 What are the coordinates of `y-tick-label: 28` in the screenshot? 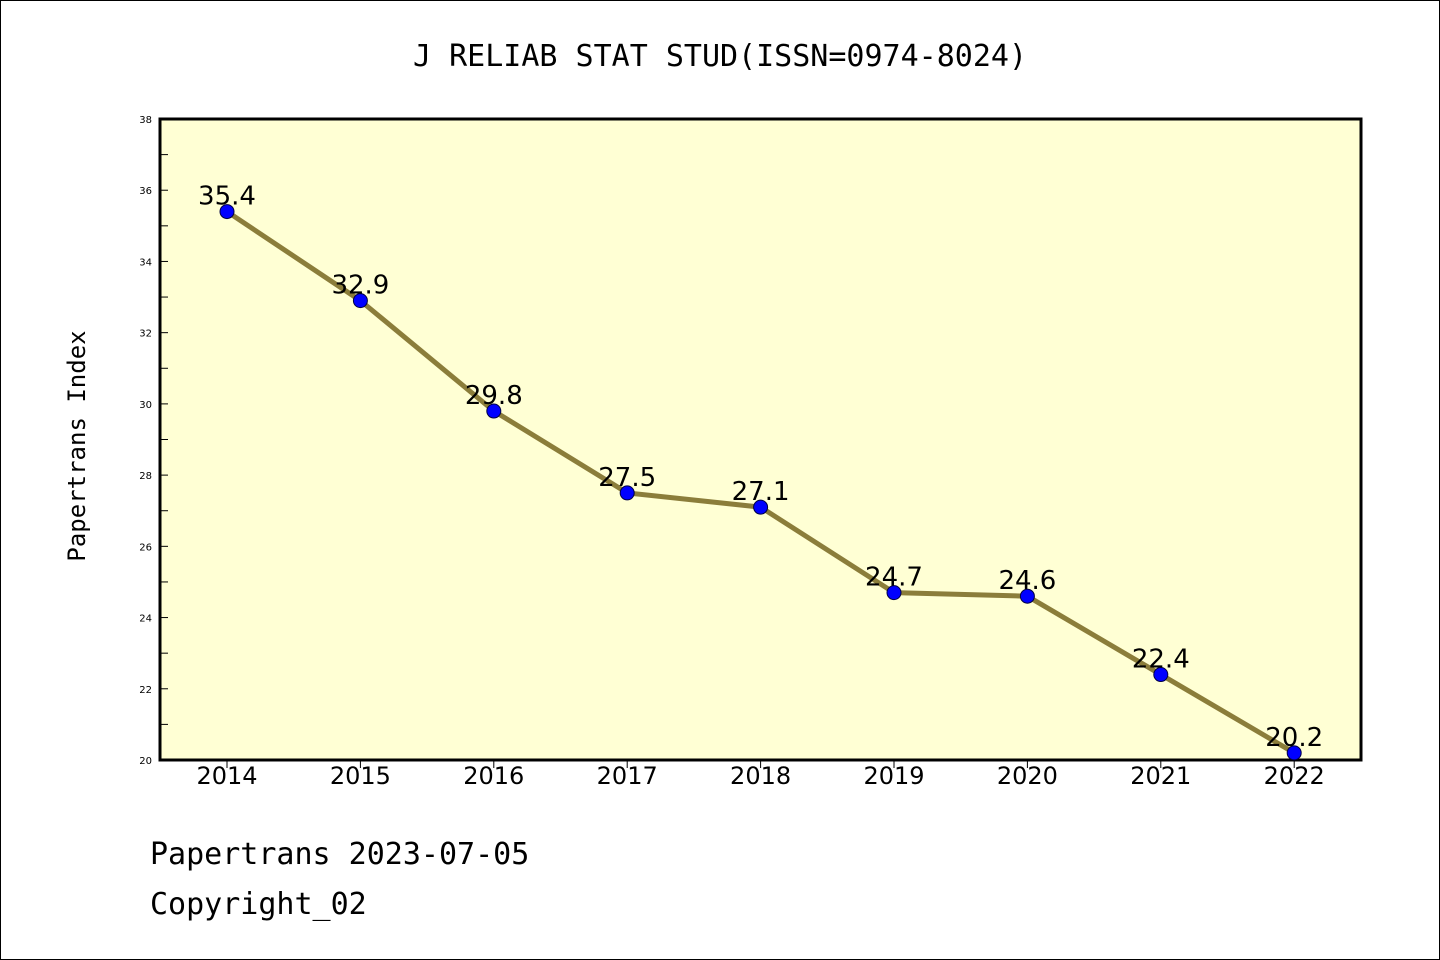 It's located at (145, 476).